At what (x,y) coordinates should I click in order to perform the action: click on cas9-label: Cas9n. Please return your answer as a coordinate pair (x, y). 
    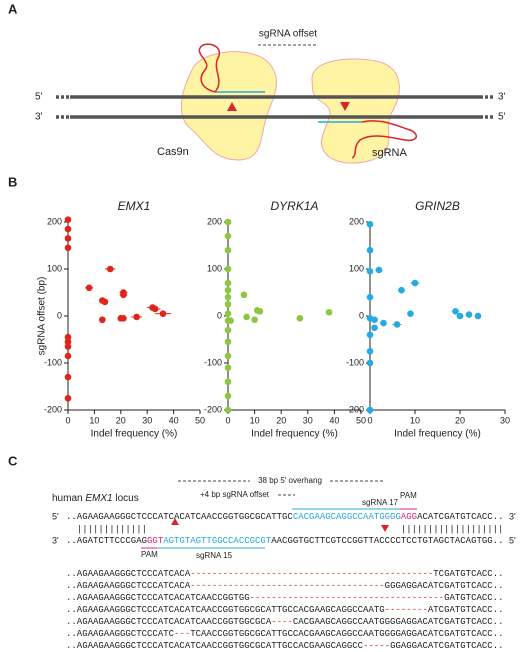
    Looking at the image, I should click on (173, 152).